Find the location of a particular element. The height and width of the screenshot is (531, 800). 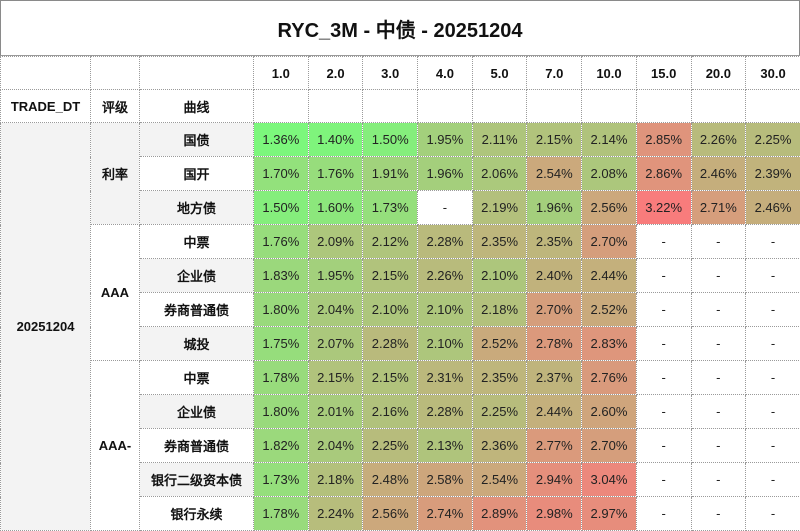

yield-cell: 1.78% is located at coordinates (281, 378).